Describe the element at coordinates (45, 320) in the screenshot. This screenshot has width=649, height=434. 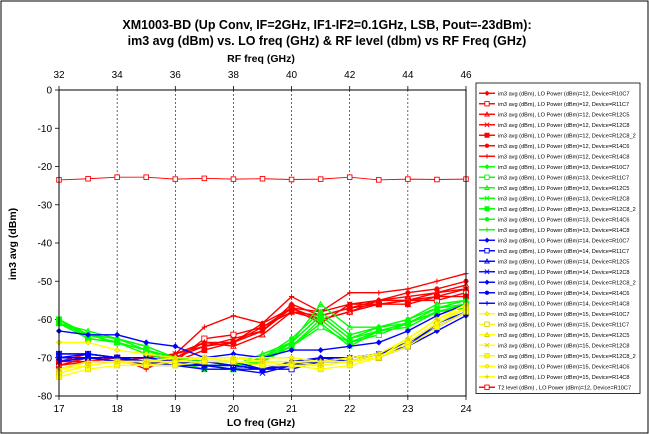
I see `y-tick-label: -60` at that location.